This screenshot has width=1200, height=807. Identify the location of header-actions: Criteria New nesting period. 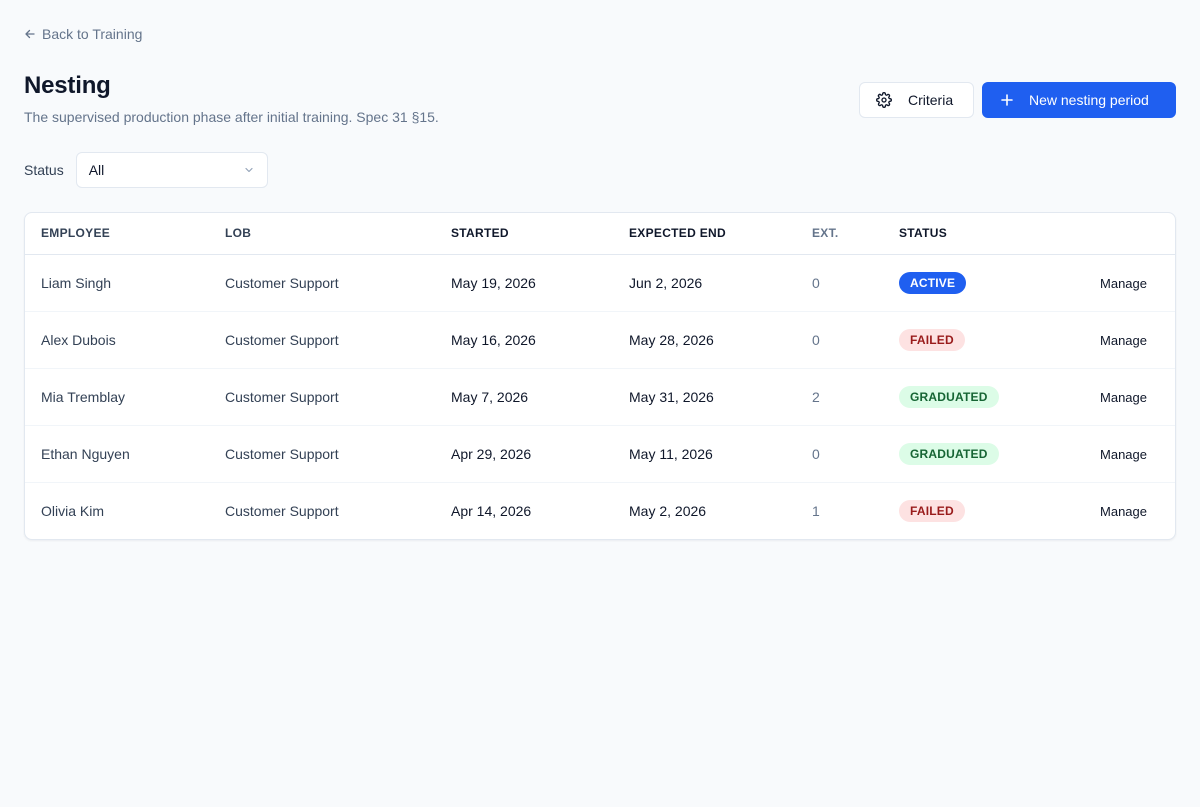
(1017, 100).